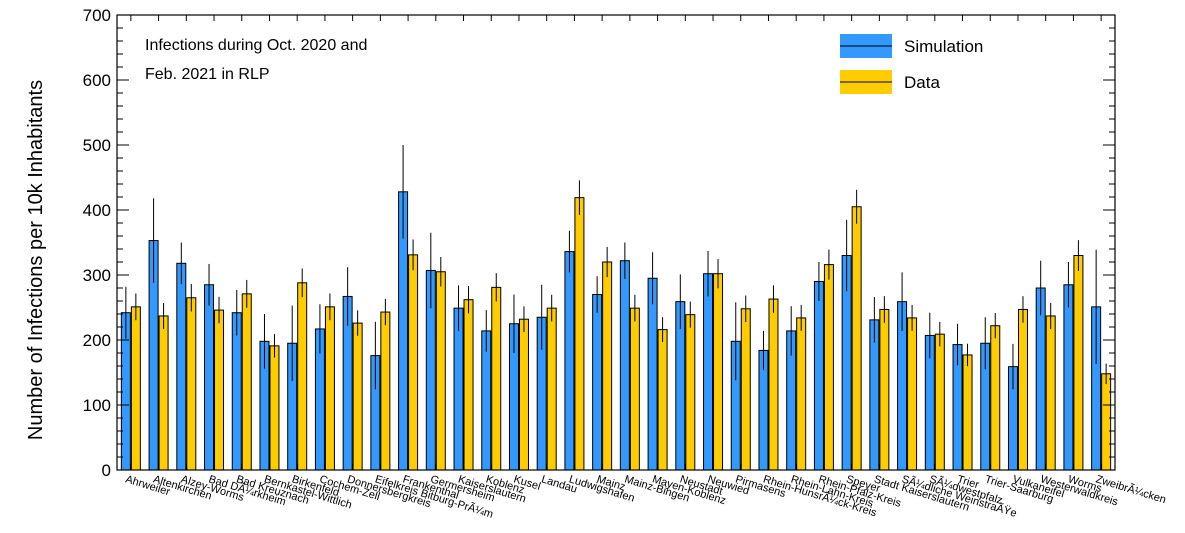 The image size is (1185, 533). What do you see at coordinates (207, 74) in the screenshot?
I see `annotation-line-2: Feb. 2021 in RLP` at bounding box center [207, 74].